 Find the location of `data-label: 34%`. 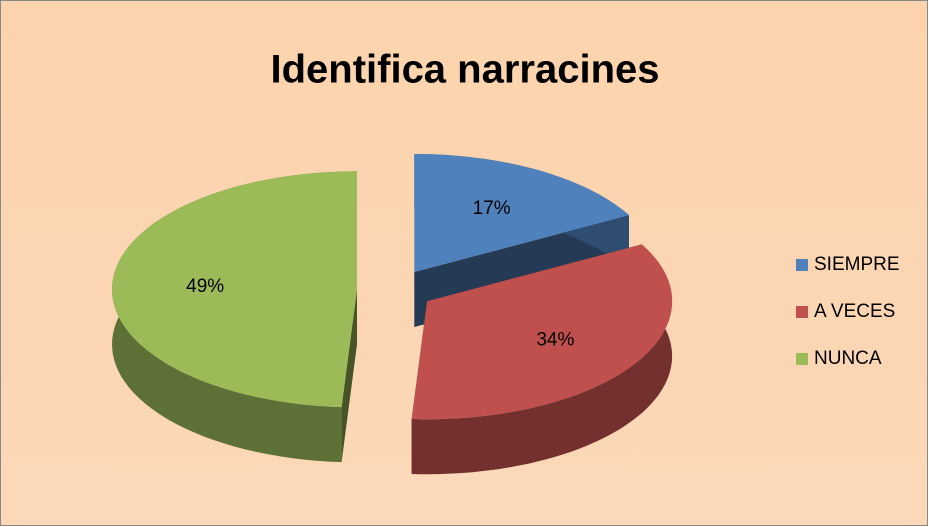

data-label: 34% is located at coordinates (555, 339).